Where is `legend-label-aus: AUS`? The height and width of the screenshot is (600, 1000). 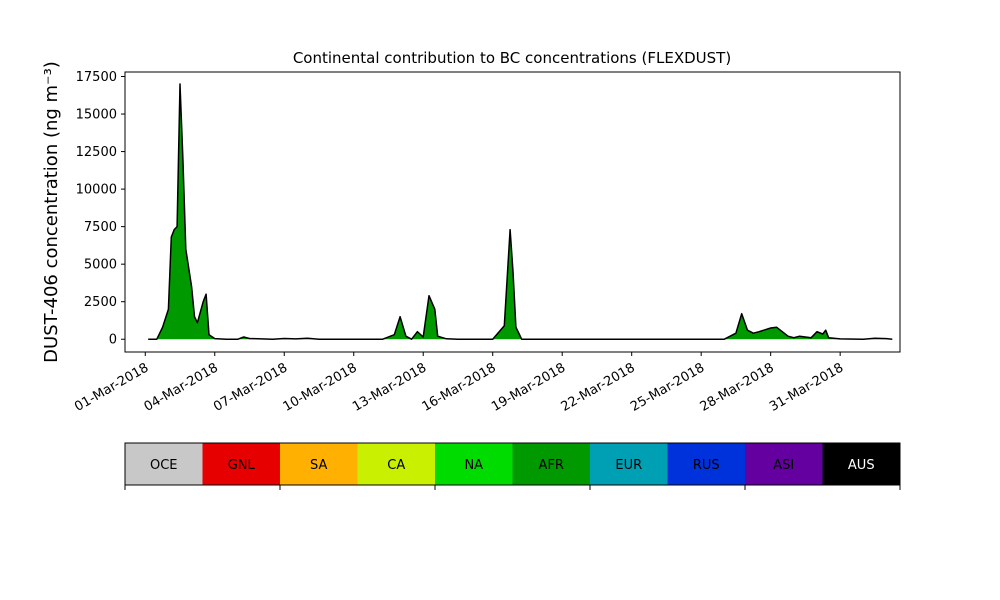
legend-label-aus: AUS is located at coordinates (861, 465).